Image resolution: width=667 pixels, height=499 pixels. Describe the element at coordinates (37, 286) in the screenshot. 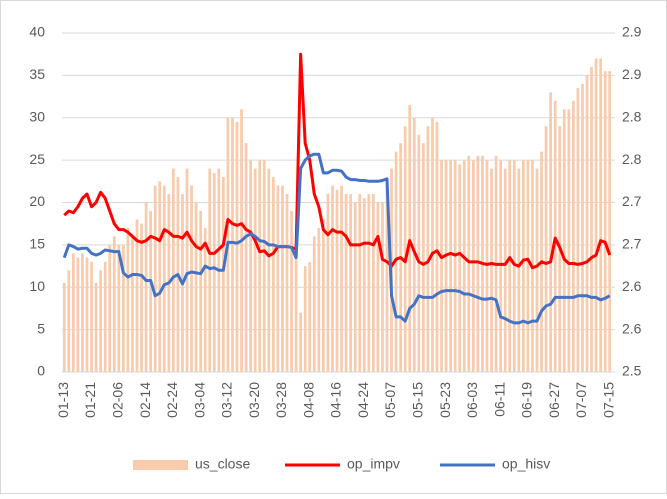

I see `y-tick-label: 10` at that location.